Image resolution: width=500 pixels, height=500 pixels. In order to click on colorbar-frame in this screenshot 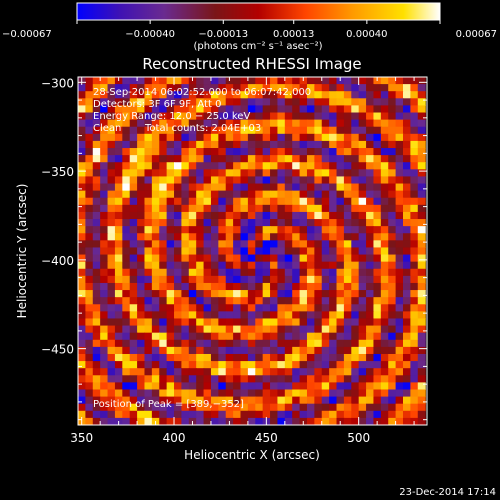, I will do `click(258, 11)`.